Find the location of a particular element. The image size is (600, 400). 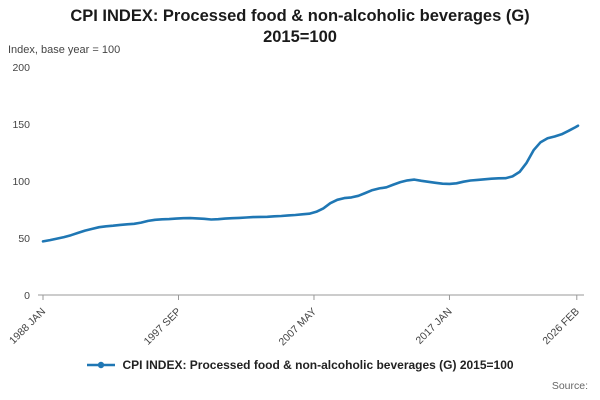

legend-marker is located at coordinates (101, 365).